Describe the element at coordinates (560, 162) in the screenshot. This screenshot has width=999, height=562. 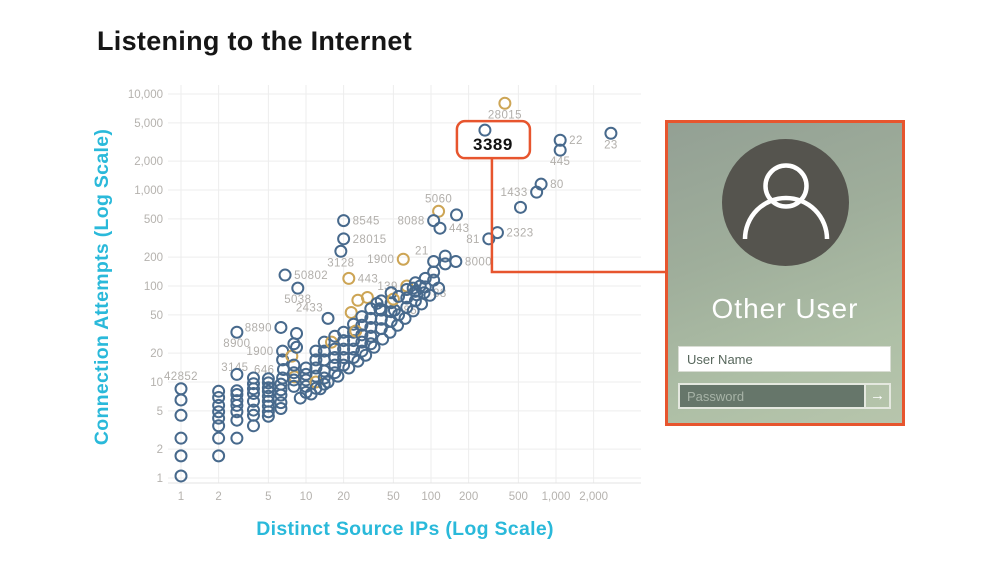
I see `point-label: 445` at that location.